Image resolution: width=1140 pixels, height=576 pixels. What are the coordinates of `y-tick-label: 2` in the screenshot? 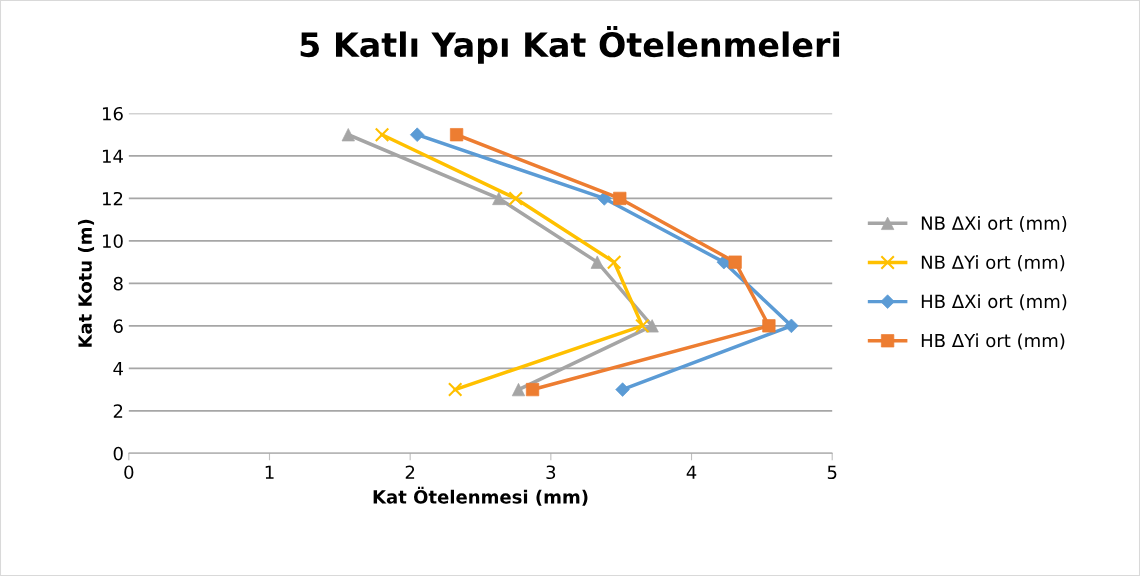 It's located at (118, 411).